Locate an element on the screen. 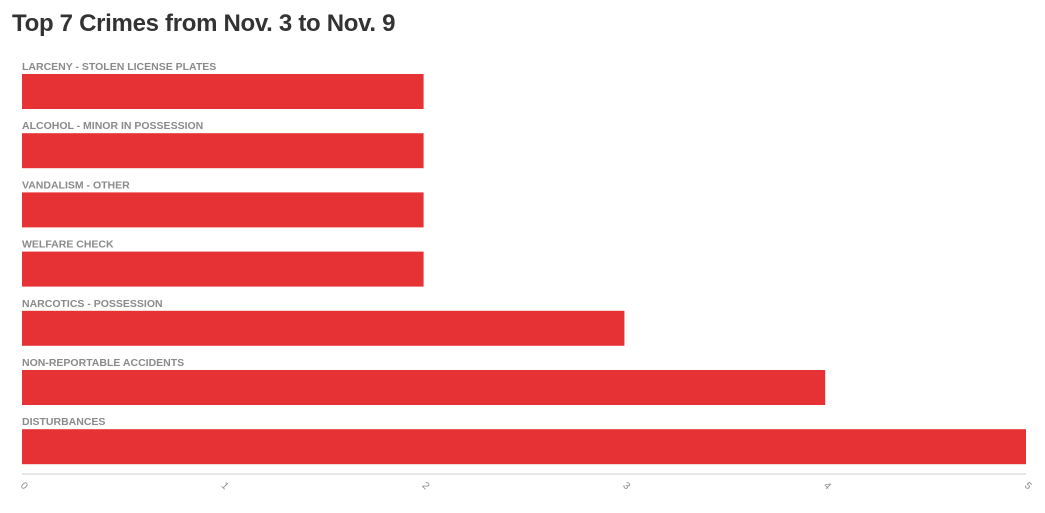 Image resolution: width=1045 pixels, height=513 pixels. bar-label: NARCOTICS - POSSESSION is located at coordinates (92, 304).